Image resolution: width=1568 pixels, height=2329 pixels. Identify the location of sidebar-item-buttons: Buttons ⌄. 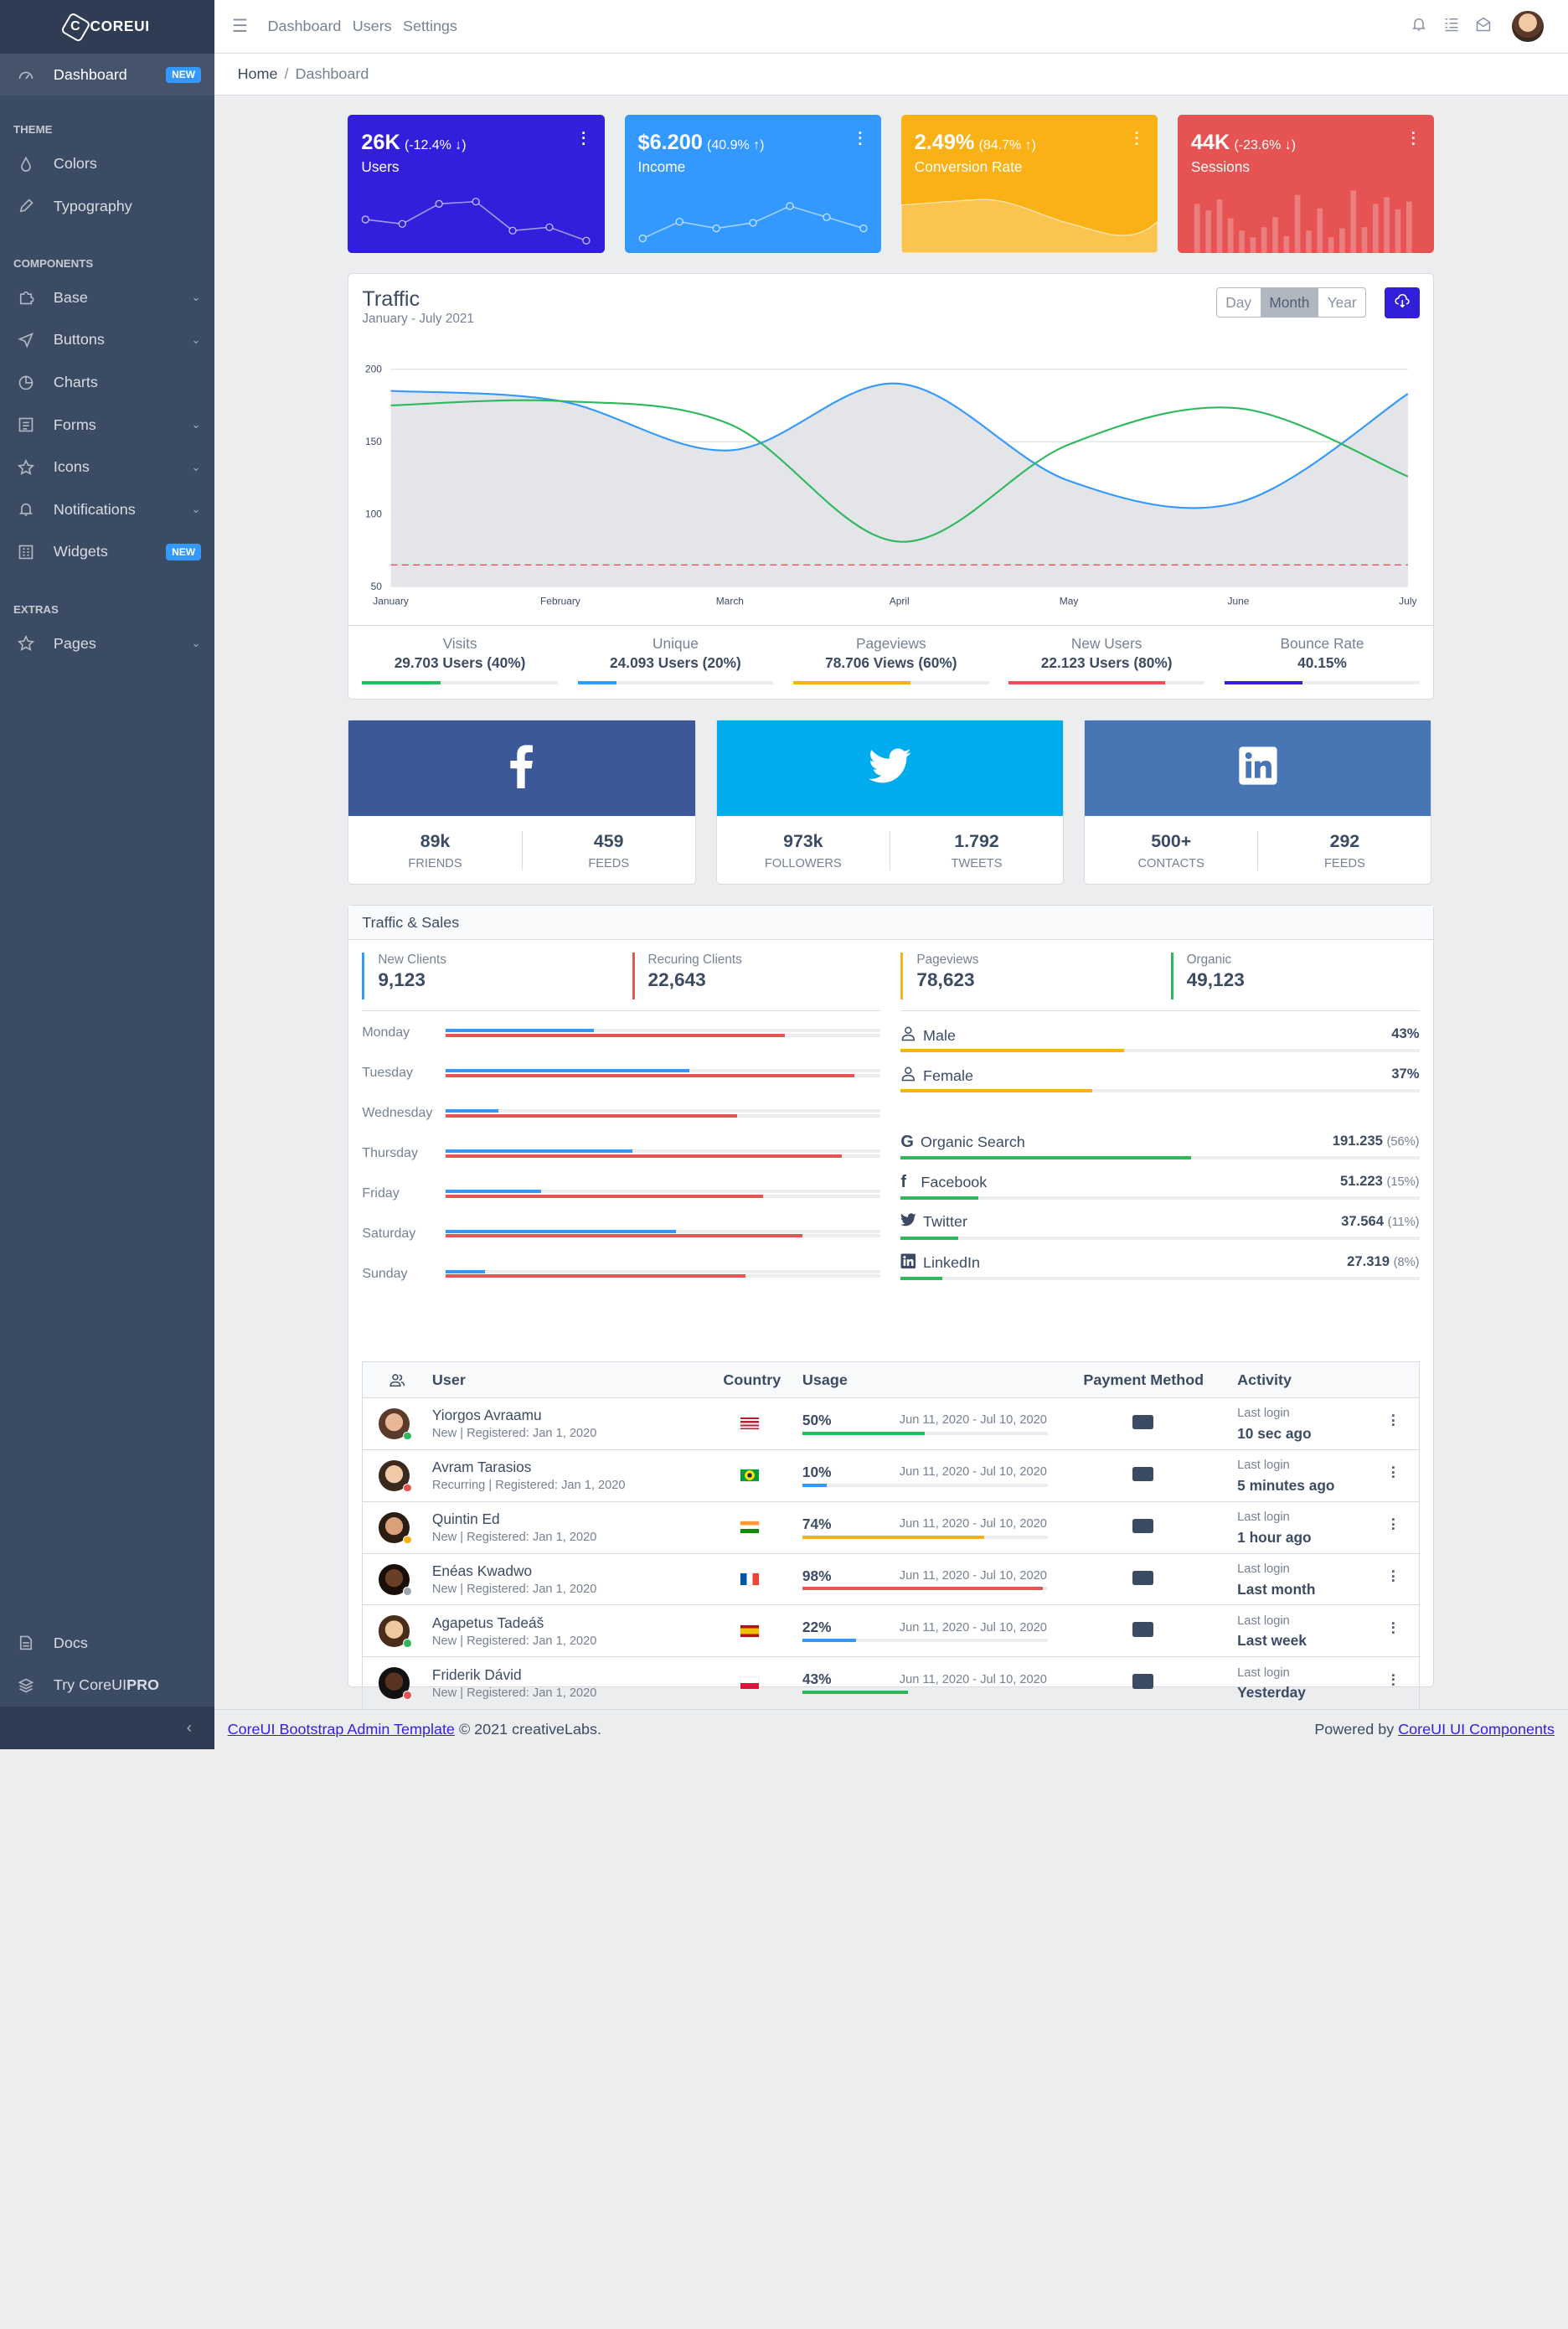
(107, 341).